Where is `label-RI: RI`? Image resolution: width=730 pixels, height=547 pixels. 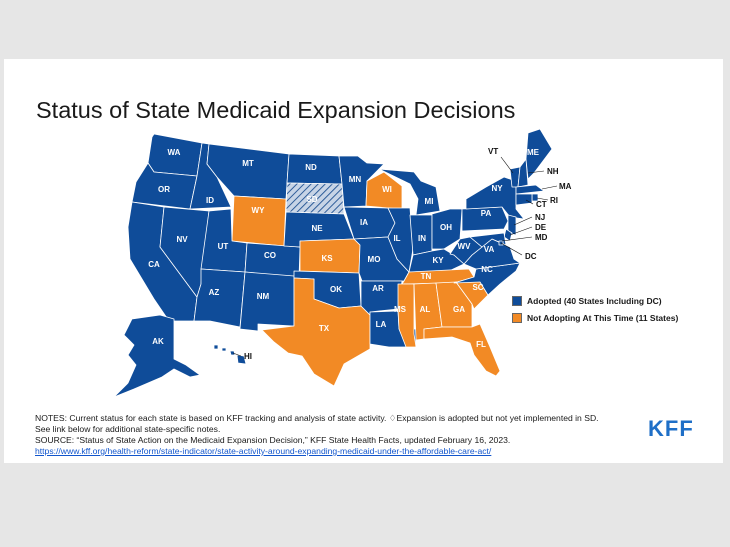
label-RI: RI is located at coordinates (554, 200).